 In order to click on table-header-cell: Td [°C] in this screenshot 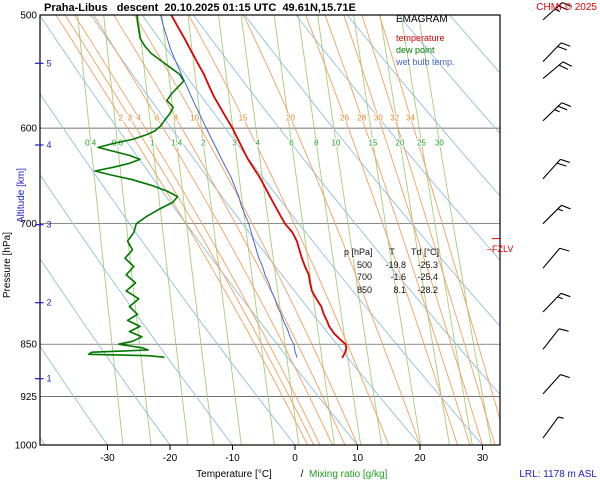, I will do `click(425, 252)`.